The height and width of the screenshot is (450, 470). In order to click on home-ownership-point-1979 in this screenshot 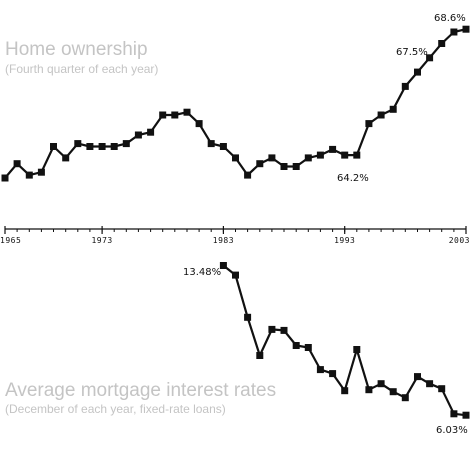, I will do `click(175, 115)`.